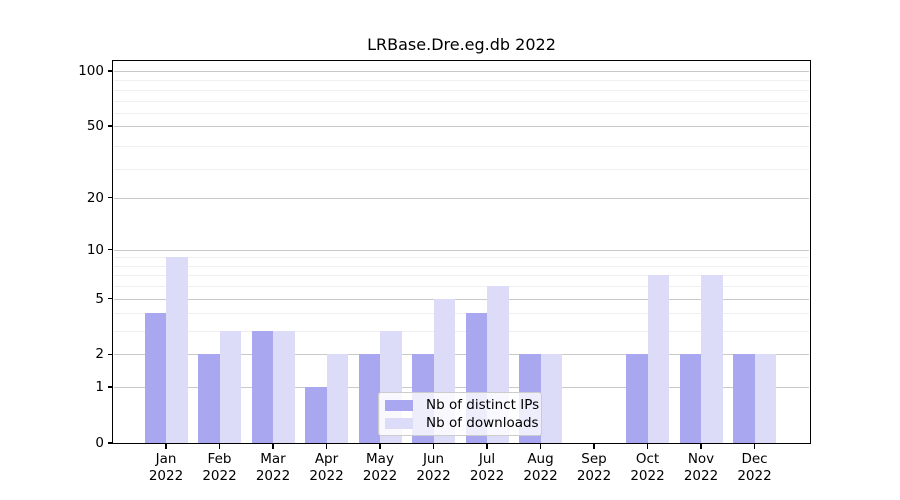 The height and width of the screenshot is (500, 900). I want to click on x-tick-label-aug: Aug 2022, so click(541, 468).